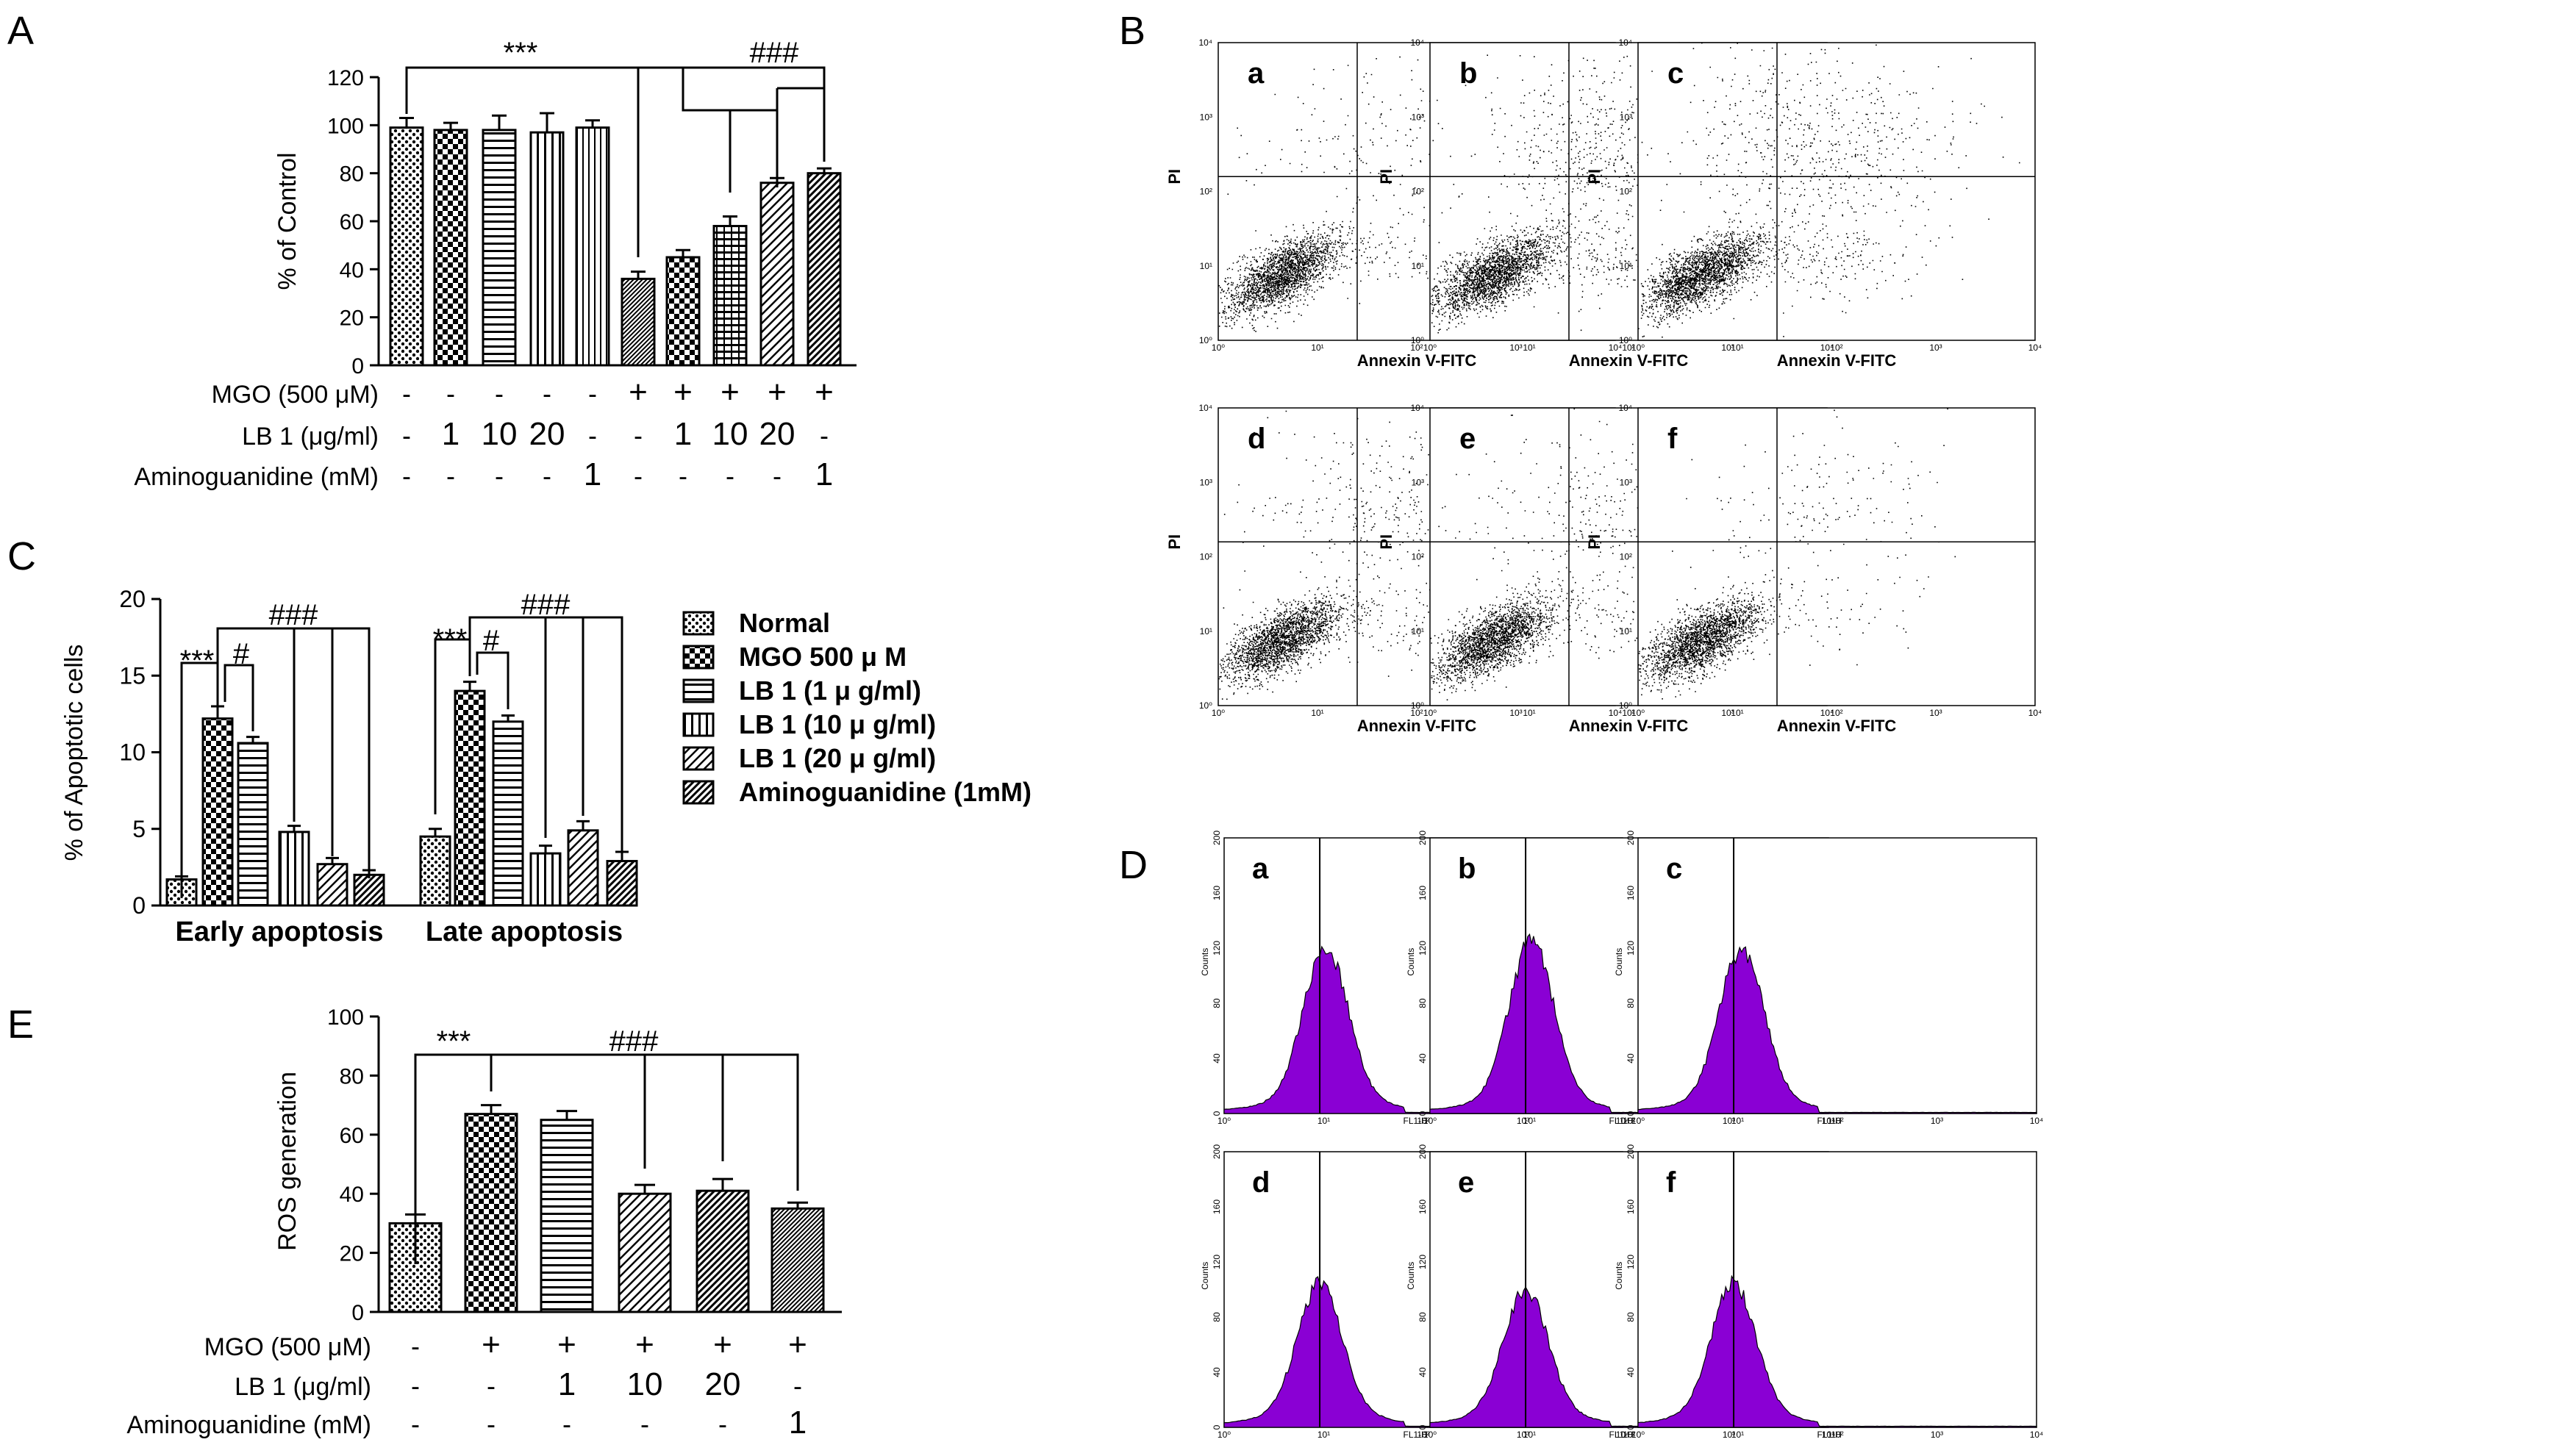  Describe the element at coordinates (1619, 962) in the screenshot. I see `y-axis-label: Counts` at that location.